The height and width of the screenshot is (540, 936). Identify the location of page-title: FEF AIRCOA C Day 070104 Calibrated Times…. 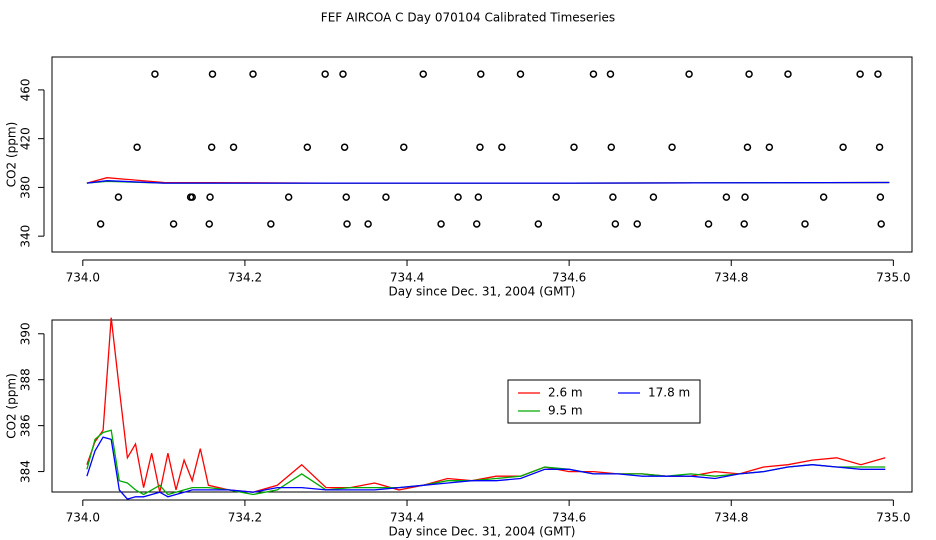
(468, 18).